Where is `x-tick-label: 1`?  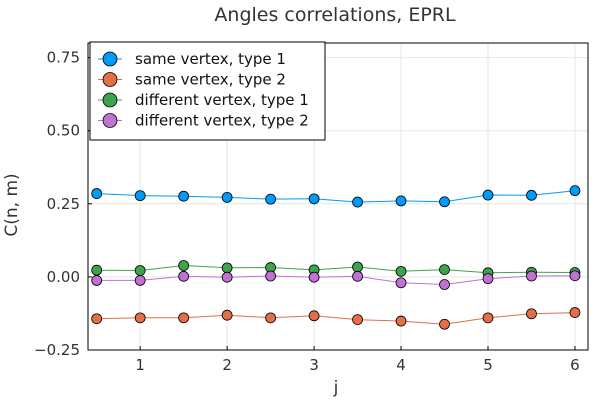 x-tick-label: 1 is located at coordinates (140, 365).